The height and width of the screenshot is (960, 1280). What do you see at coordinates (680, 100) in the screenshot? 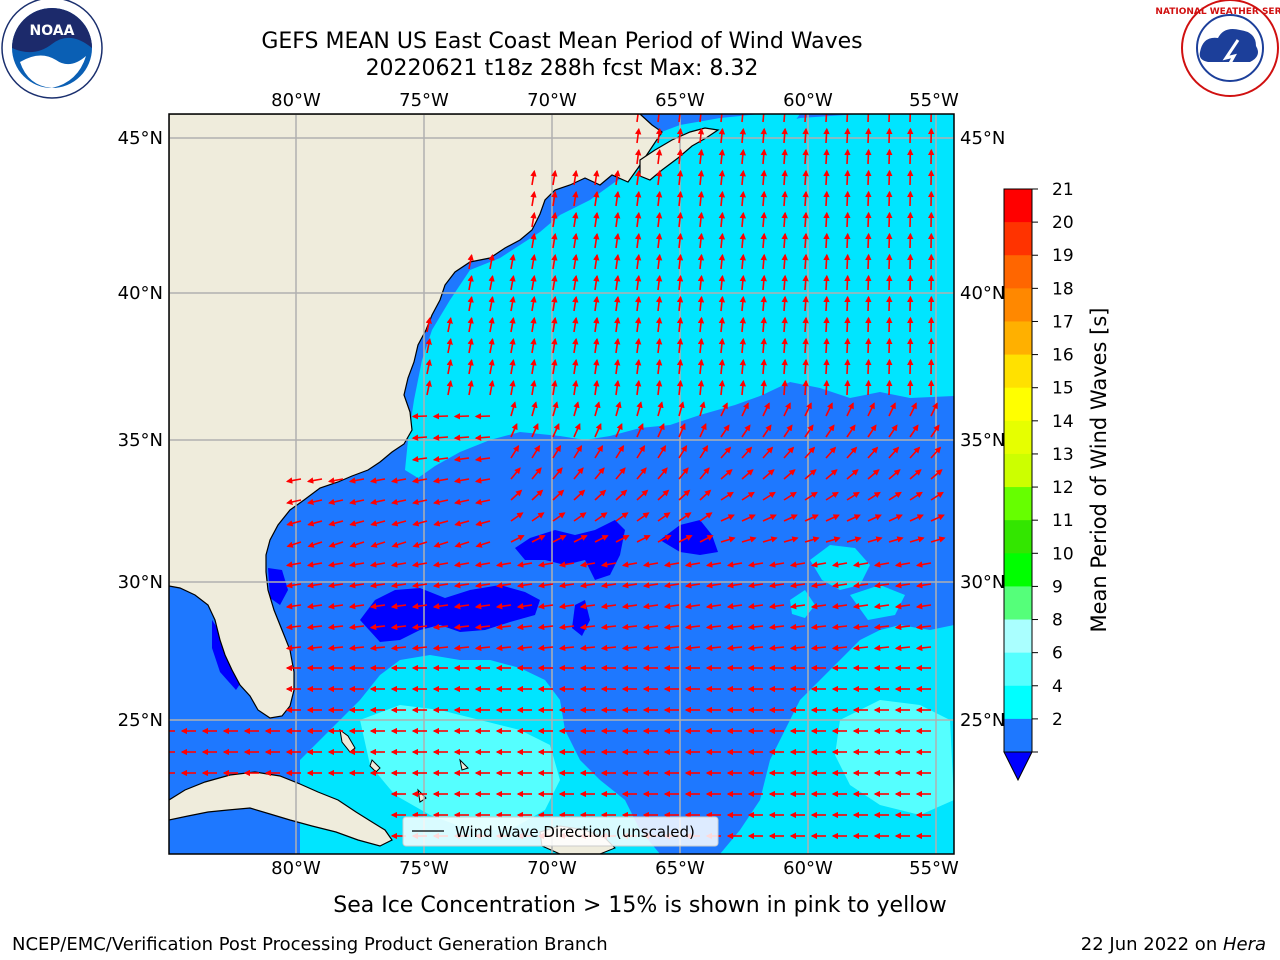
I see `lon-label-top: 65°W` at bounding box center [680, 100].